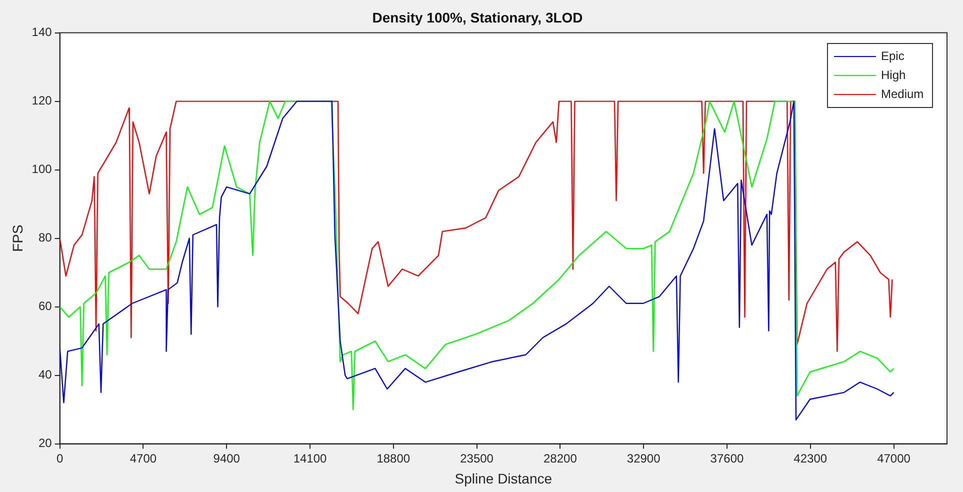  Describe the element at coordinates (60, 458) in the screenshot. I see `x-tick-label: 0` at that location.